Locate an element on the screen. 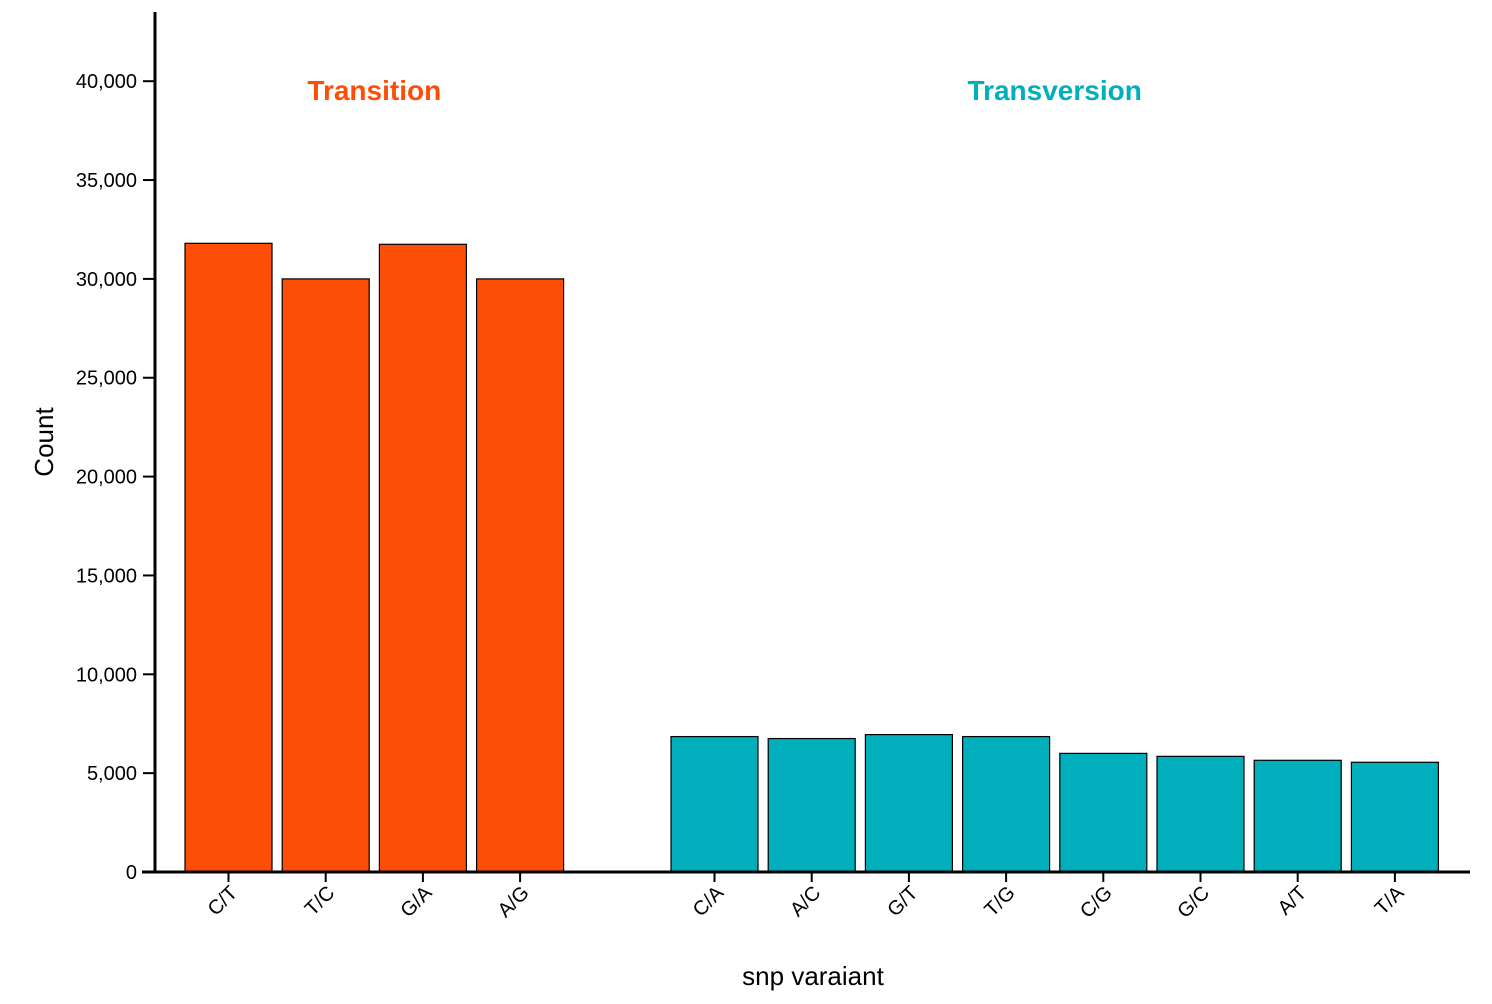 Image resolution: width=1492 pixels, height=1004 pixels. x-tick-label: G/C is located at coordinates (1193, 902).